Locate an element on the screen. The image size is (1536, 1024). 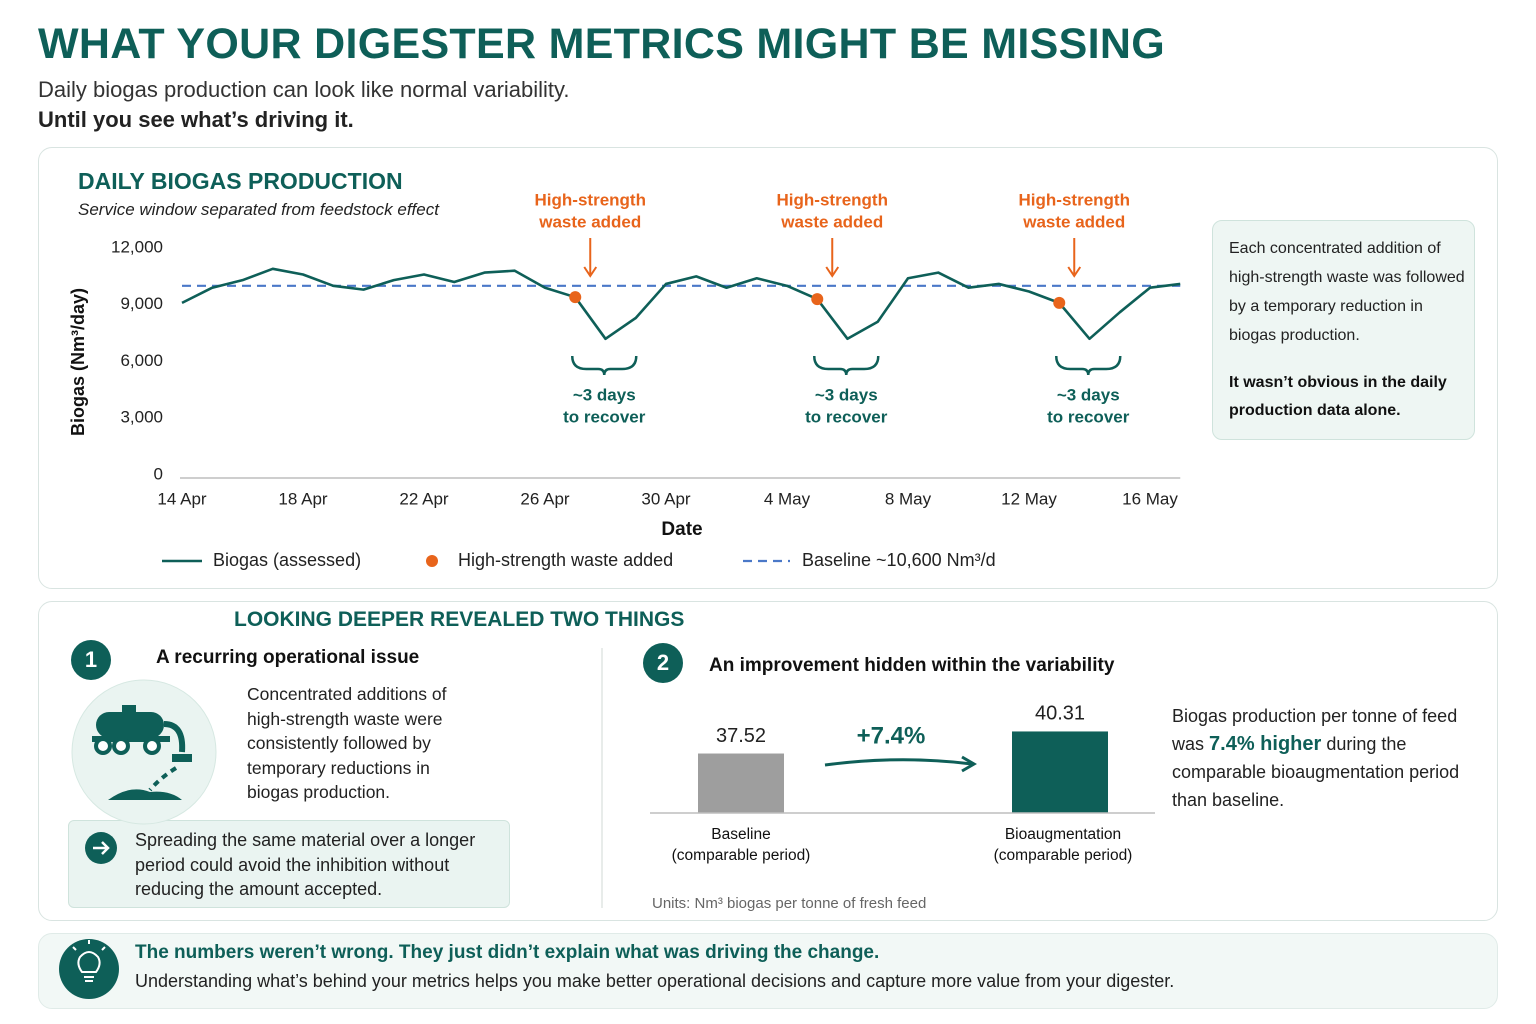
x-tick-label: 22 Apr is located at coordinates (423, 498).